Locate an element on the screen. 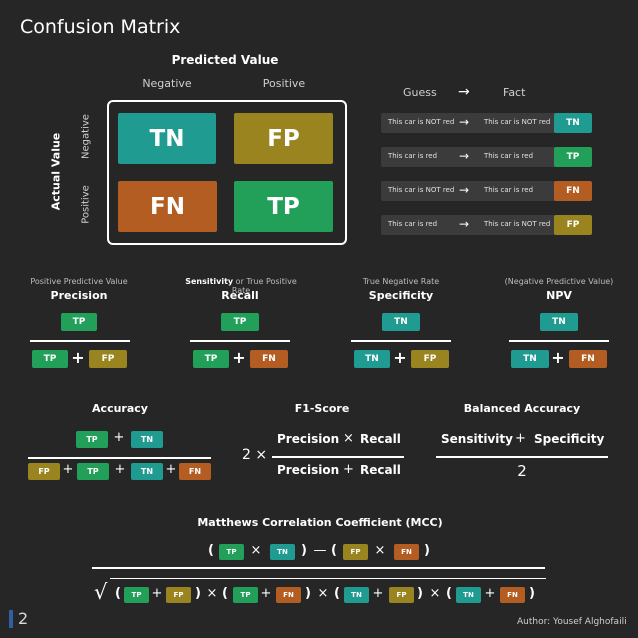 This screenshot has height=638, width=638. mcc-sqrt-symbol: √ is located at coordinates (101, 592).